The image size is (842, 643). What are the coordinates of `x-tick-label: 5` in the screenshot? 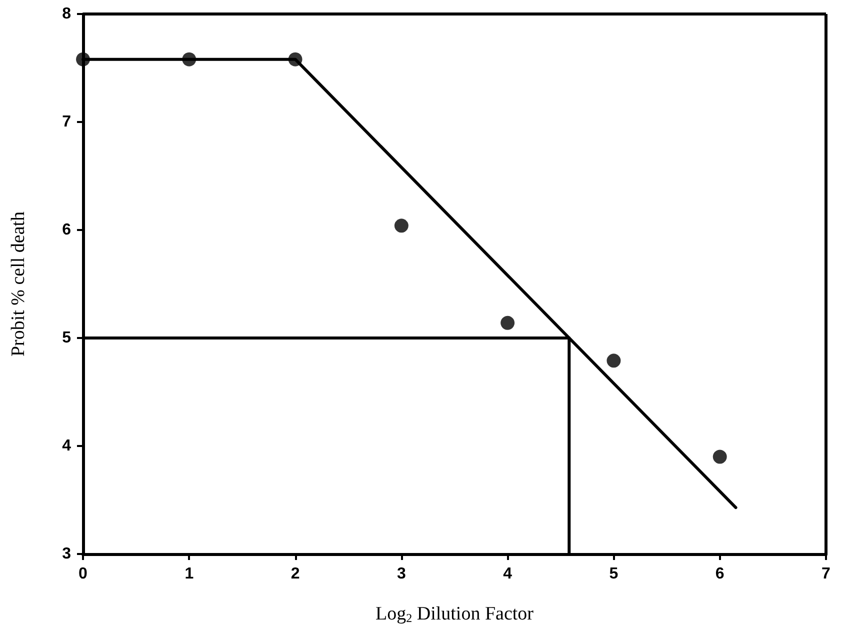 It's located at (613, 574).